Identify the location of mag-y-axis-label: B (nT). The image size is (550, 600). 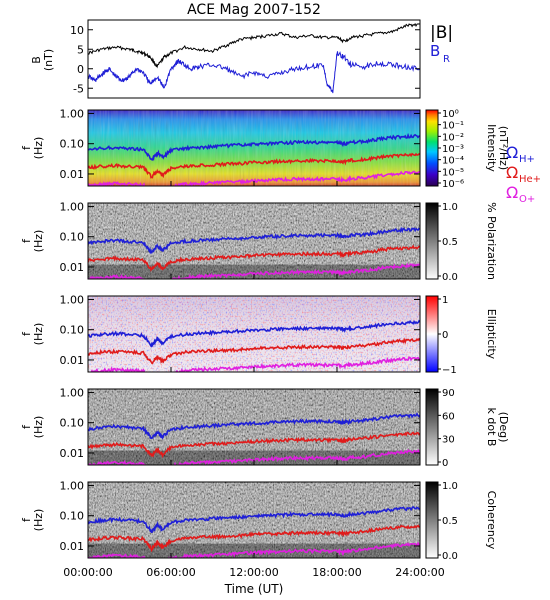
(42, 60).